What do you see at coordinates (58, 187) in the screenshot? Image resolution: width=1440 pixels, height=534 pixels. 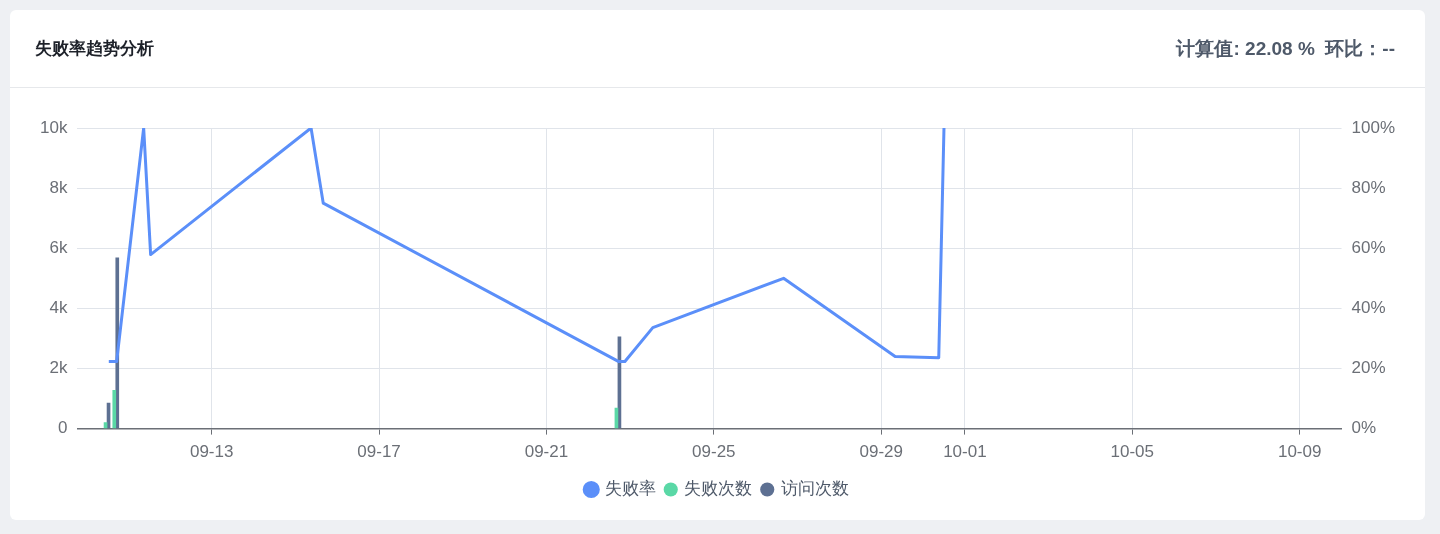 I see `y-tick-label: 8k` at bounding box center [58, 187].